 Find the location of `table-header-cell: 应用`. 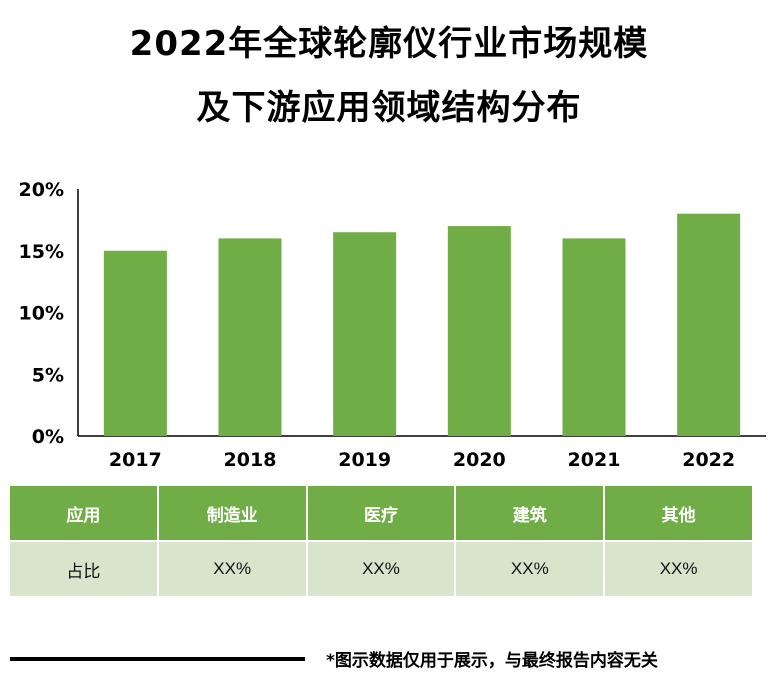

table-header-cell: 应用 is located at coordinates (83, 513).